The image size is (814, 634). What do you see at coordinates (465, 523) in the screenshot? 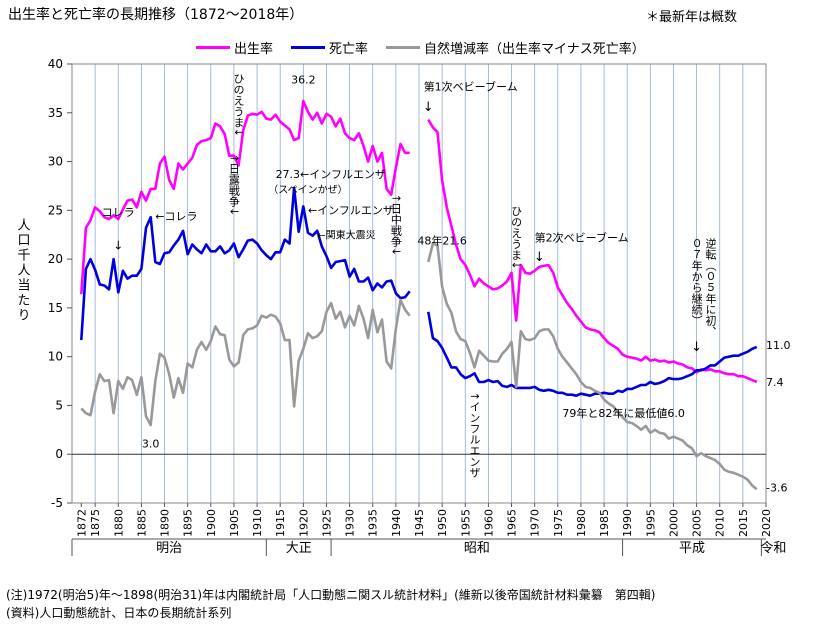
I see `x-tick-label: 1955` at bounding box center [465, 523].